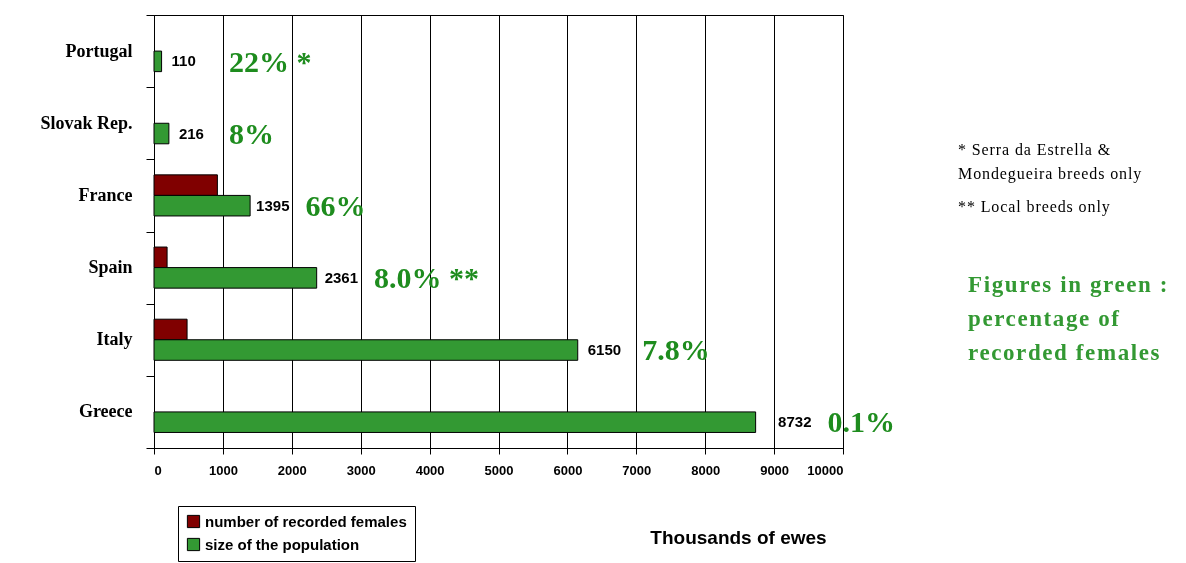 The height and width of the screenshot is (563, 1186). Describe the element at coordinates (99, 50) in the screenshot. I see `y-tick-label: Portugal` at that location.